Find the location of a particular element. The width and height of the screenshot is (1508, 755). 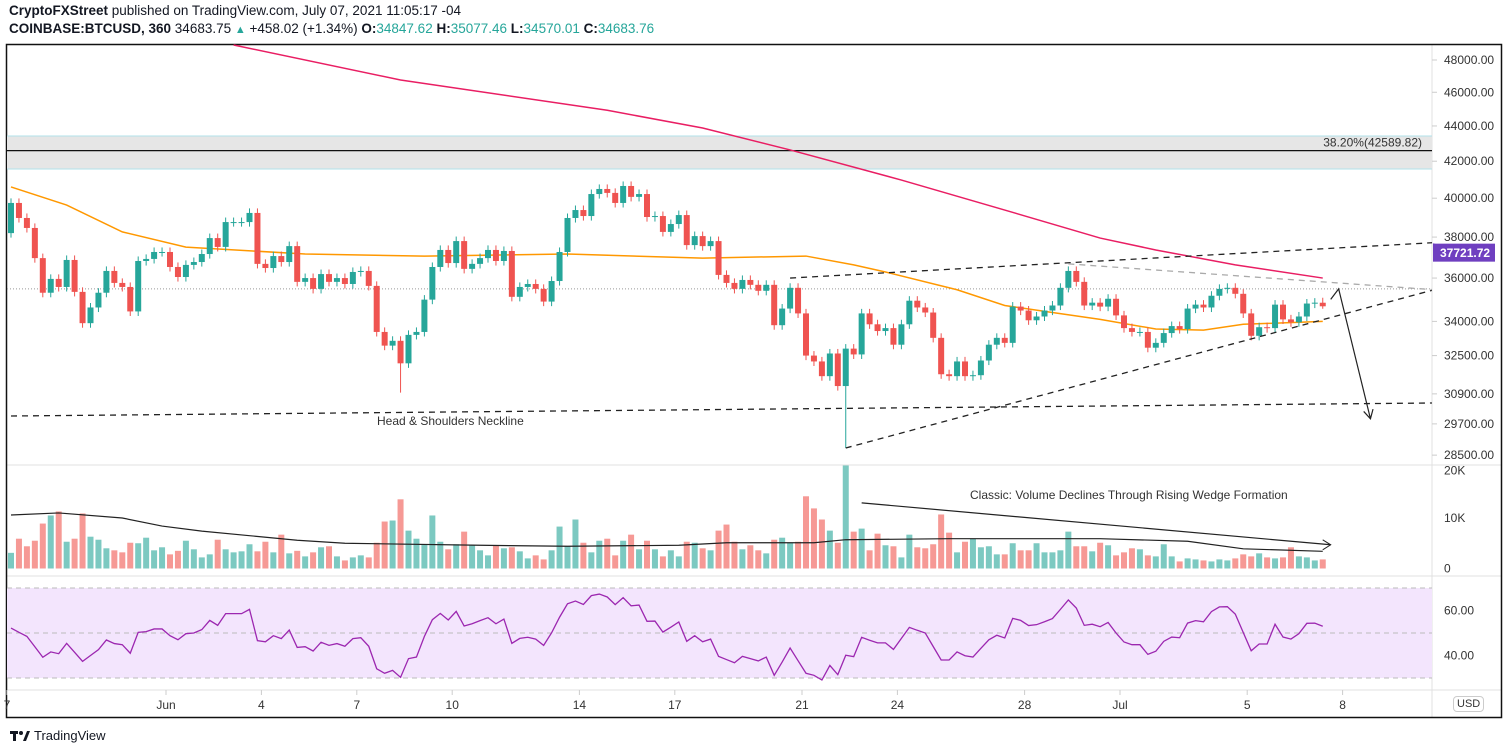

publisher-name: CryptoFXStreet is located at coordinates (59, 10).